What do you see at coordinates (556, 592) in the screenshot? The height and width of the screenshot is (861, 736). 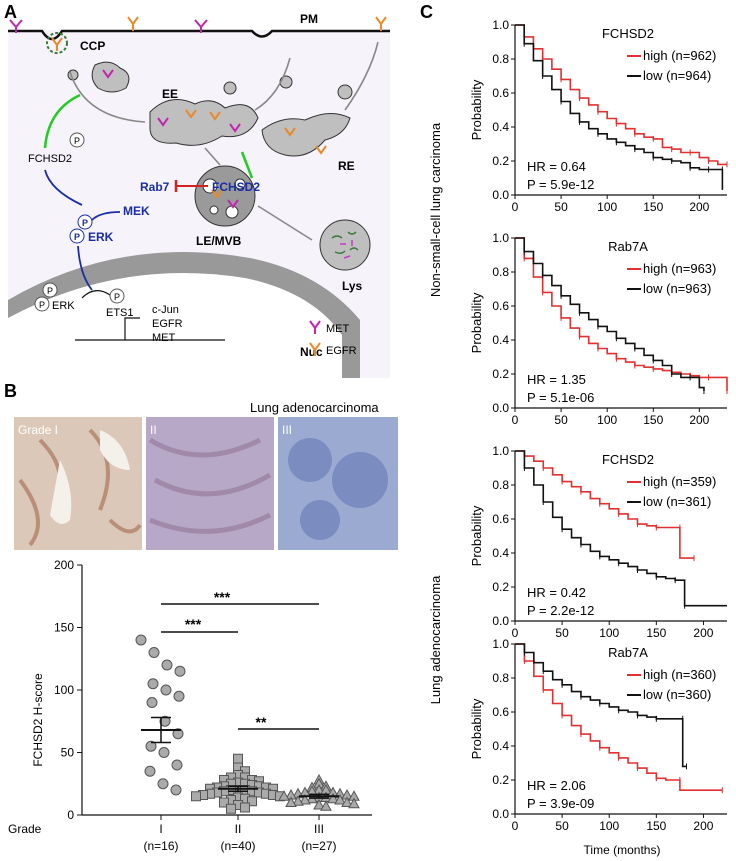 I see `hr-label: HR = 0.42` at bounding box center [556, 592].